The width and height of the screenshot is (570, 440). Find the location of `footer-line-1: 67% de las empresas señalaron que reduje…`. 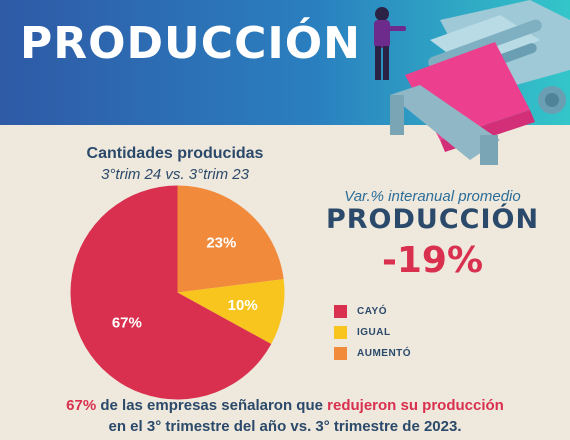

footer-line-1: 67% de las empresas señalaron que reduje… is located at coordinates (285, 405).